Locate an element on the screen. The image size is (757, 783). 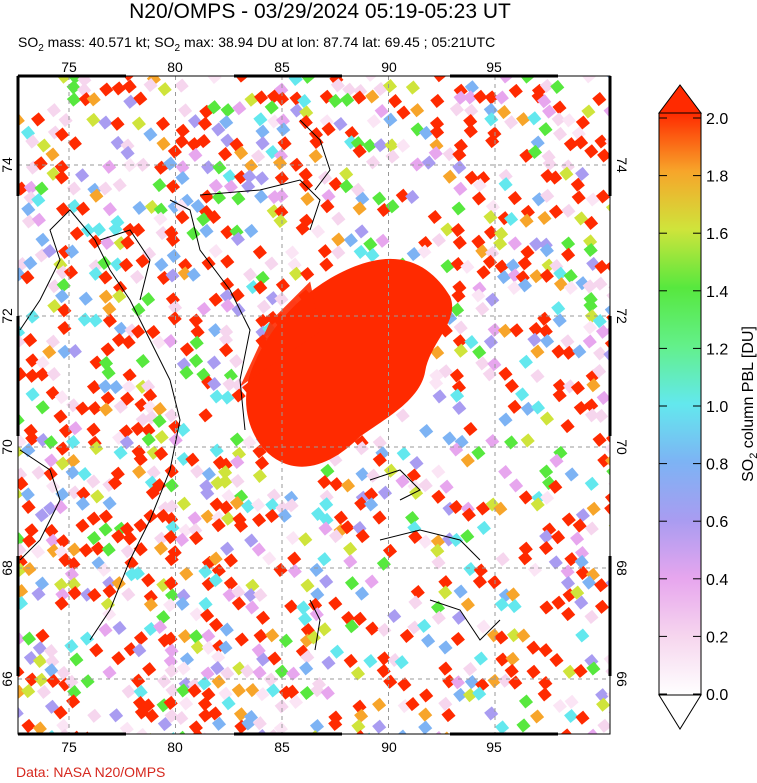
lat-tick: 72 is located at coordinates (622, 316).